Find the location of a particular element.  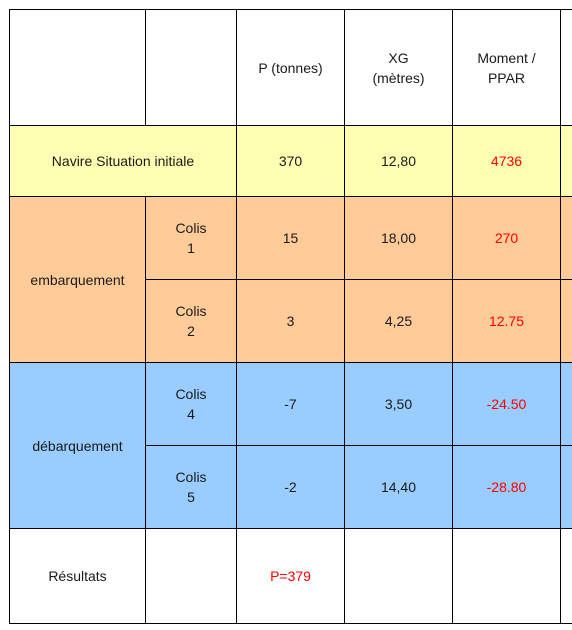

debarquement-p-value-1: -7 is located at coordinates (290, 404).